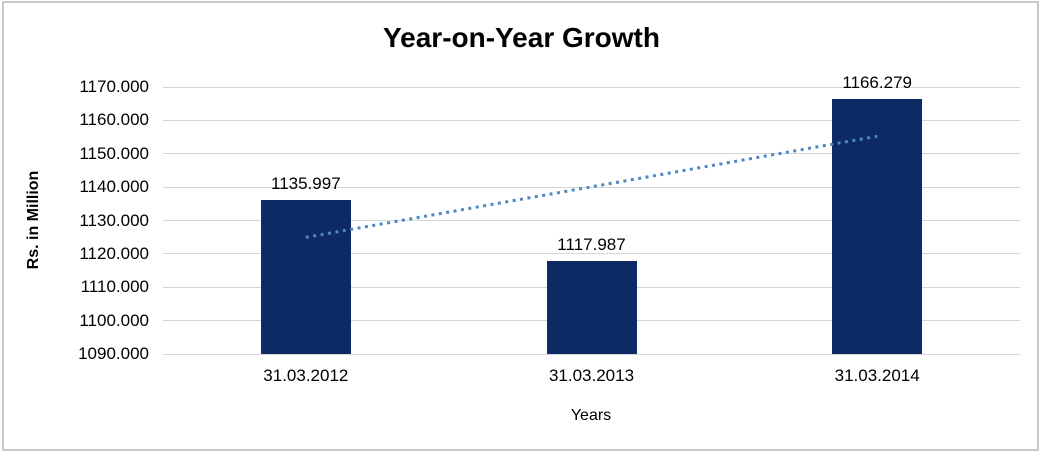 The height and width of the screenshot is (457, 1043). What do you see at coordinates (114, 187) in the screenshot?
I see `y-axis-tick-label: 1140.000` at bounding box center [114, 187].